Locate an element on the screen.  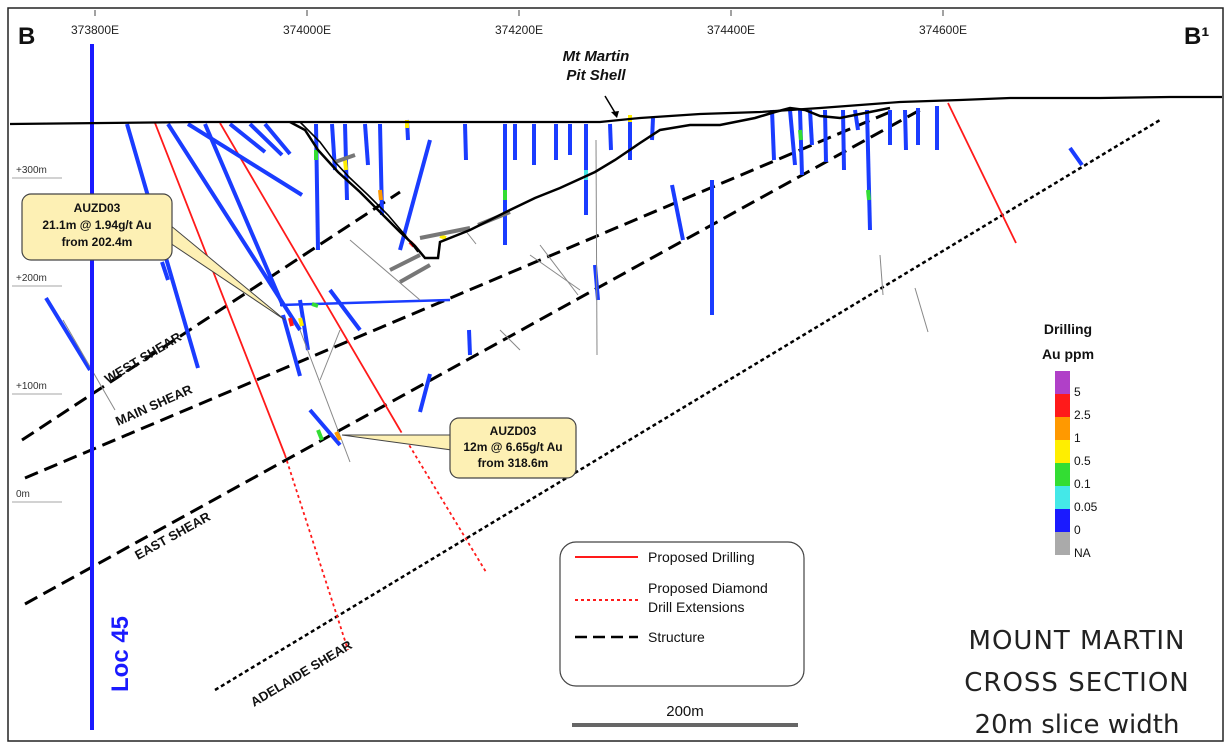
elevation-label: +200m is located at coordinates (31, 278).